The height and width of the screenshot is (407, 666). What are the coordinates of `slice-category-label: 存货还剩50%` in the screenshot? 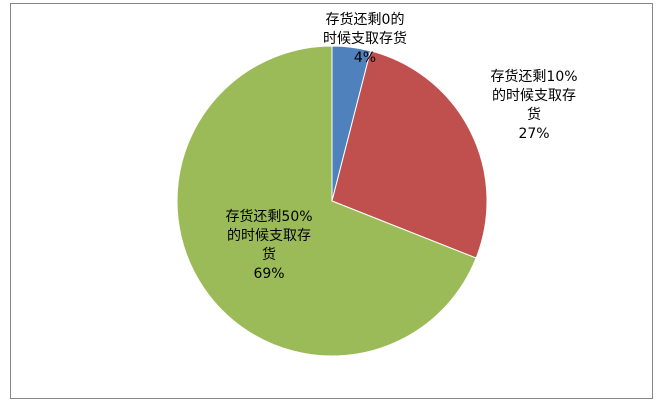 It's located at (268, 216).